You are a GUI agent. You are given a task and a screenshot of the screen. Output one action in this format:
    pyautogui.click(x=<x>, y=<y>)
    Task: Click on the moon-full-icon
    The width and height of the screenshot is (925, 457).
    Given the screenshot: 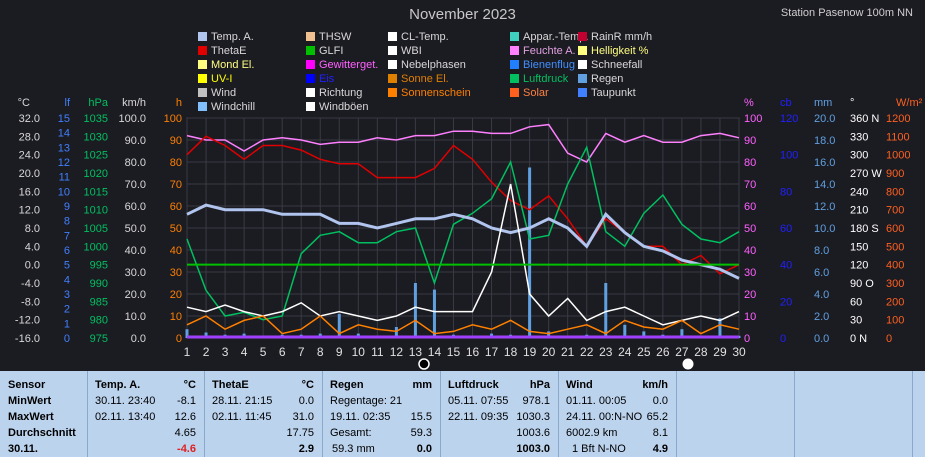 What is the action you would take?
    pyautogui.click(x=688, y=364)
    